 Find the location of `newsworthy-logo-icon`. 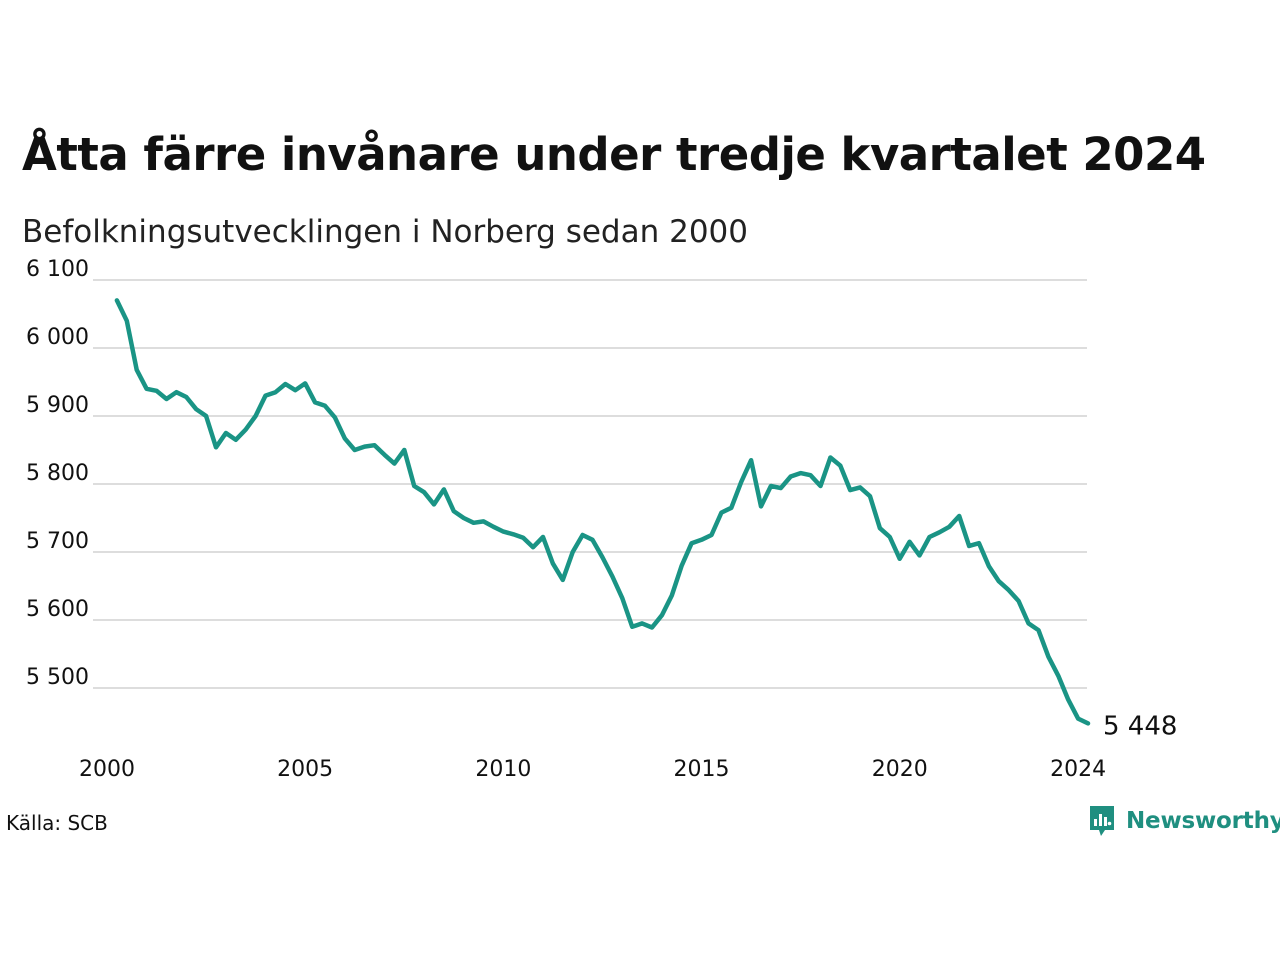

newsworthy-logo-icon is located at coordinates (1102, 821).